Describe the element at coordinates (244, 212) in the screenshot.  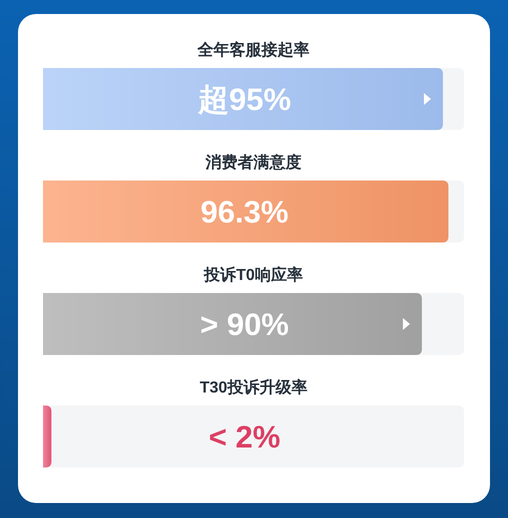
I see `data-label: 96.3%` at that location.